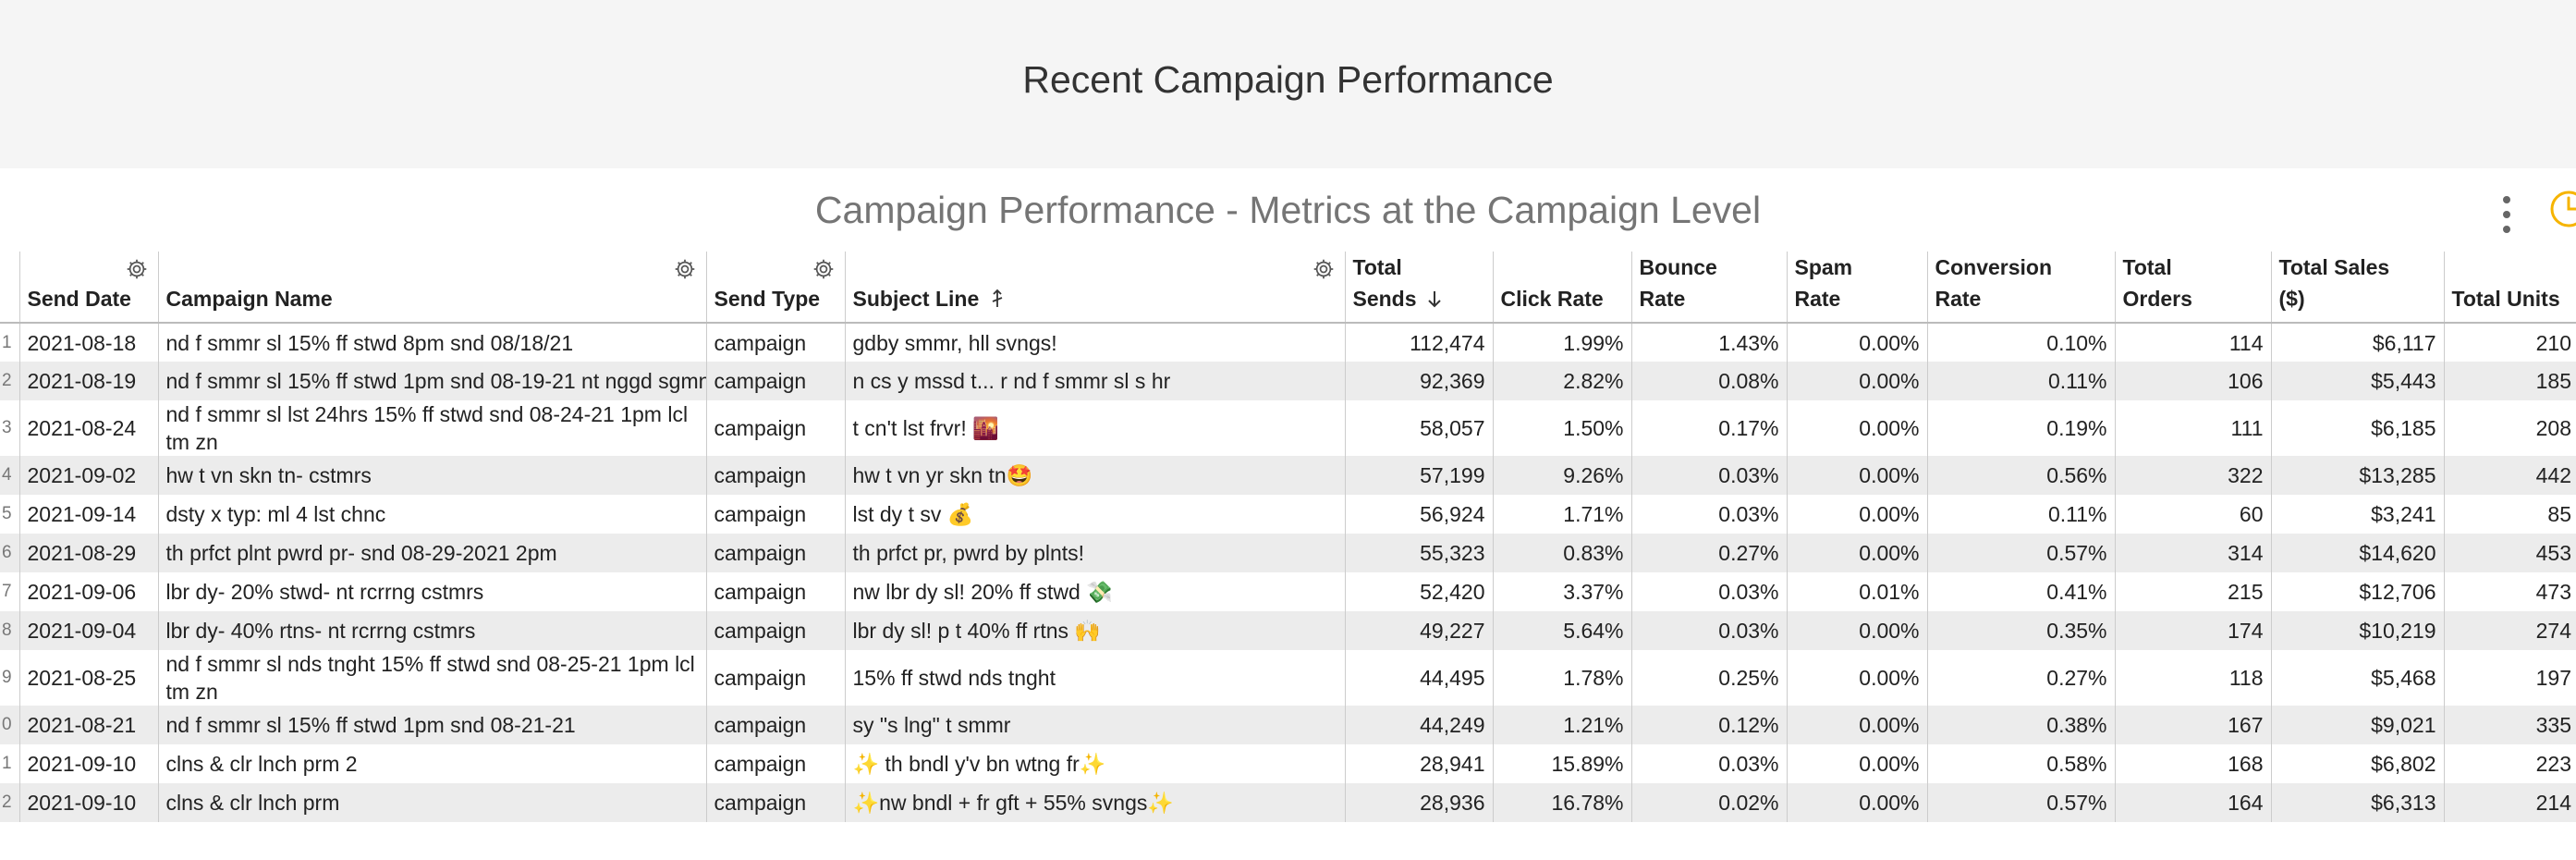  What do you see at coordinates (1856, 591) in the screenshot?
I see `cell-spam-rate: 0.01%` at bounding box center [1856, 591].